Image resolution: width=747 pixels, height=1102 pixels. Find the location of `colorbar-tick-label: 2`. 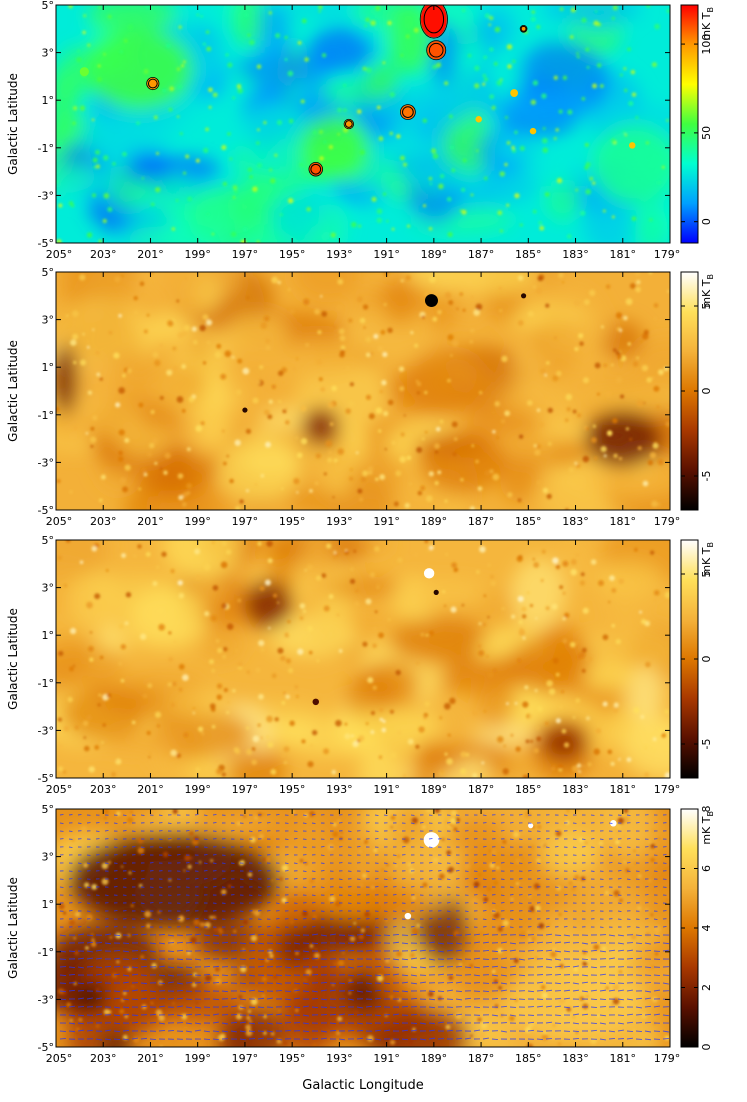

colorbar-tick-label: 2 is located at coordinates (706, 987).